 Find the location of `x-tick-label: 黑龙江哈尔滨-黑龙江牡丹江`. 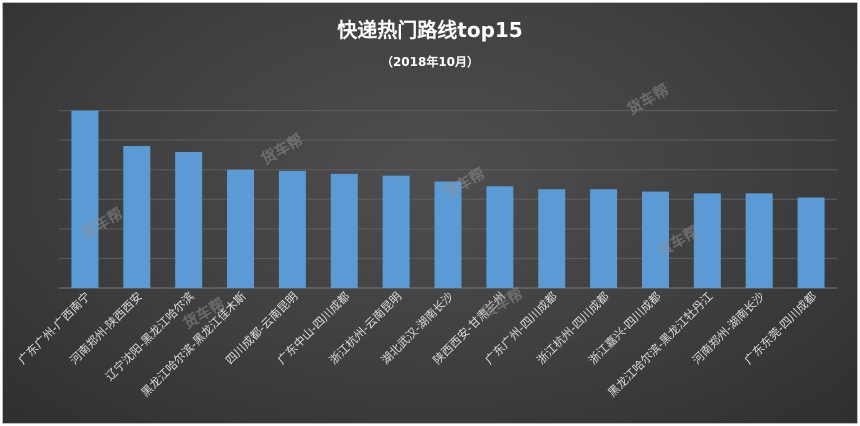

x-tick-label: 黑龙江哈尔滨-黑龙江牡丹江 is located at coordinates (660, 344).